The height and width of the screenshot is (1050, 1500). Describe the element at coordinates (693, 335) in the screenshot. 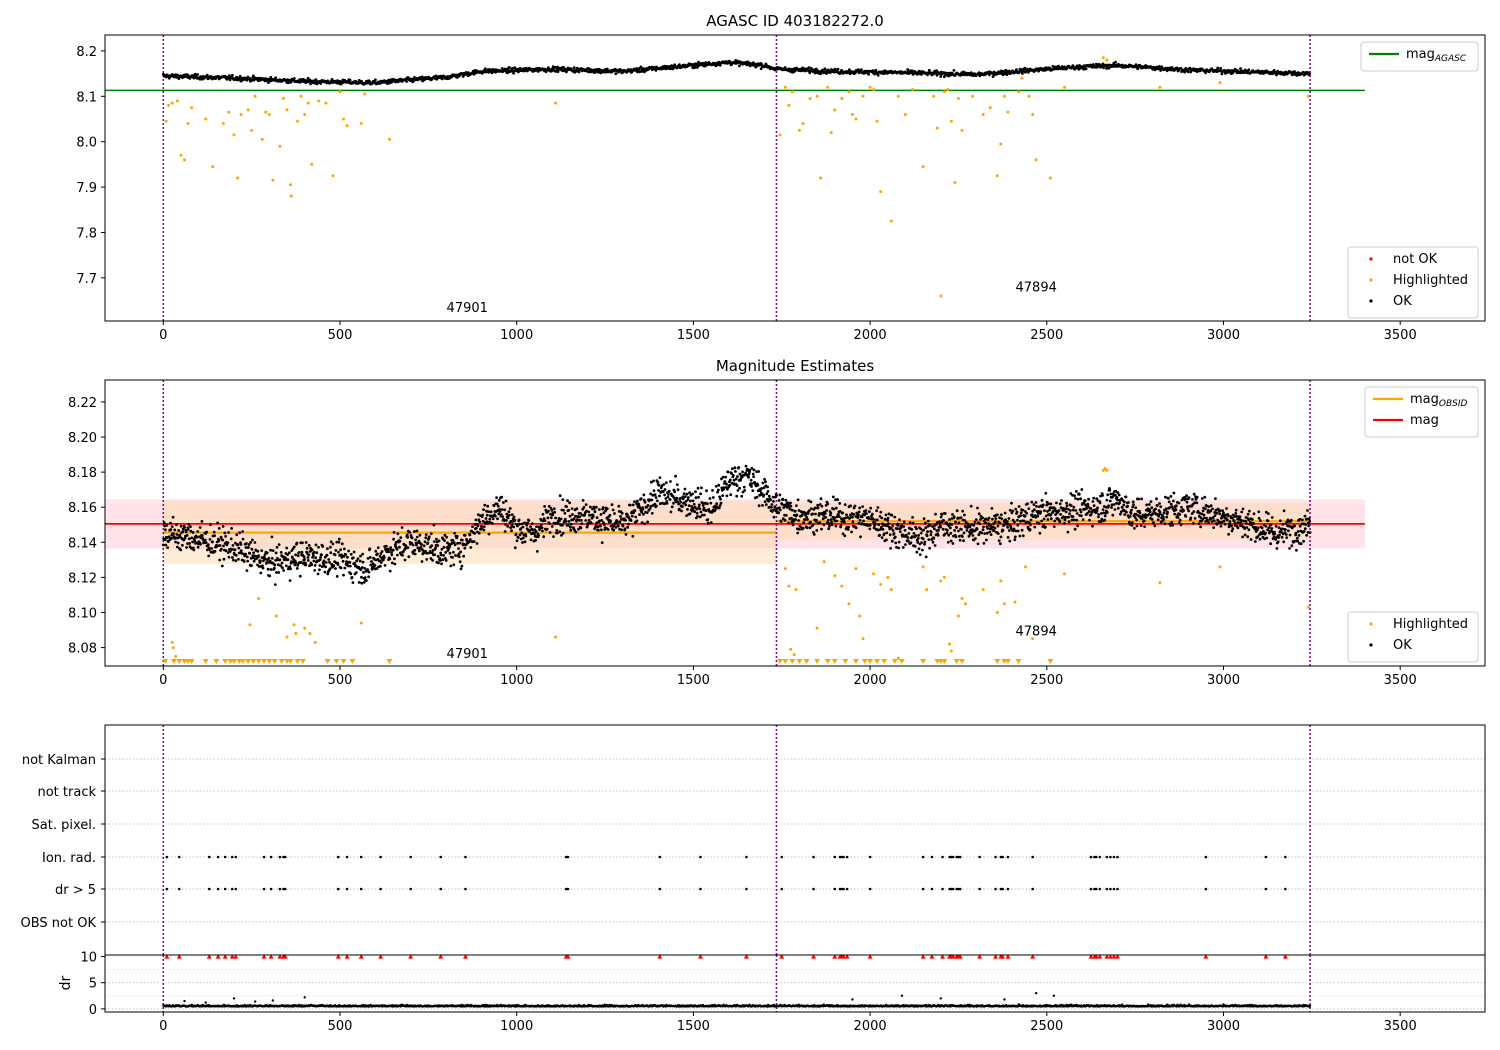

I see `x-tick-label: 1500` at that location.